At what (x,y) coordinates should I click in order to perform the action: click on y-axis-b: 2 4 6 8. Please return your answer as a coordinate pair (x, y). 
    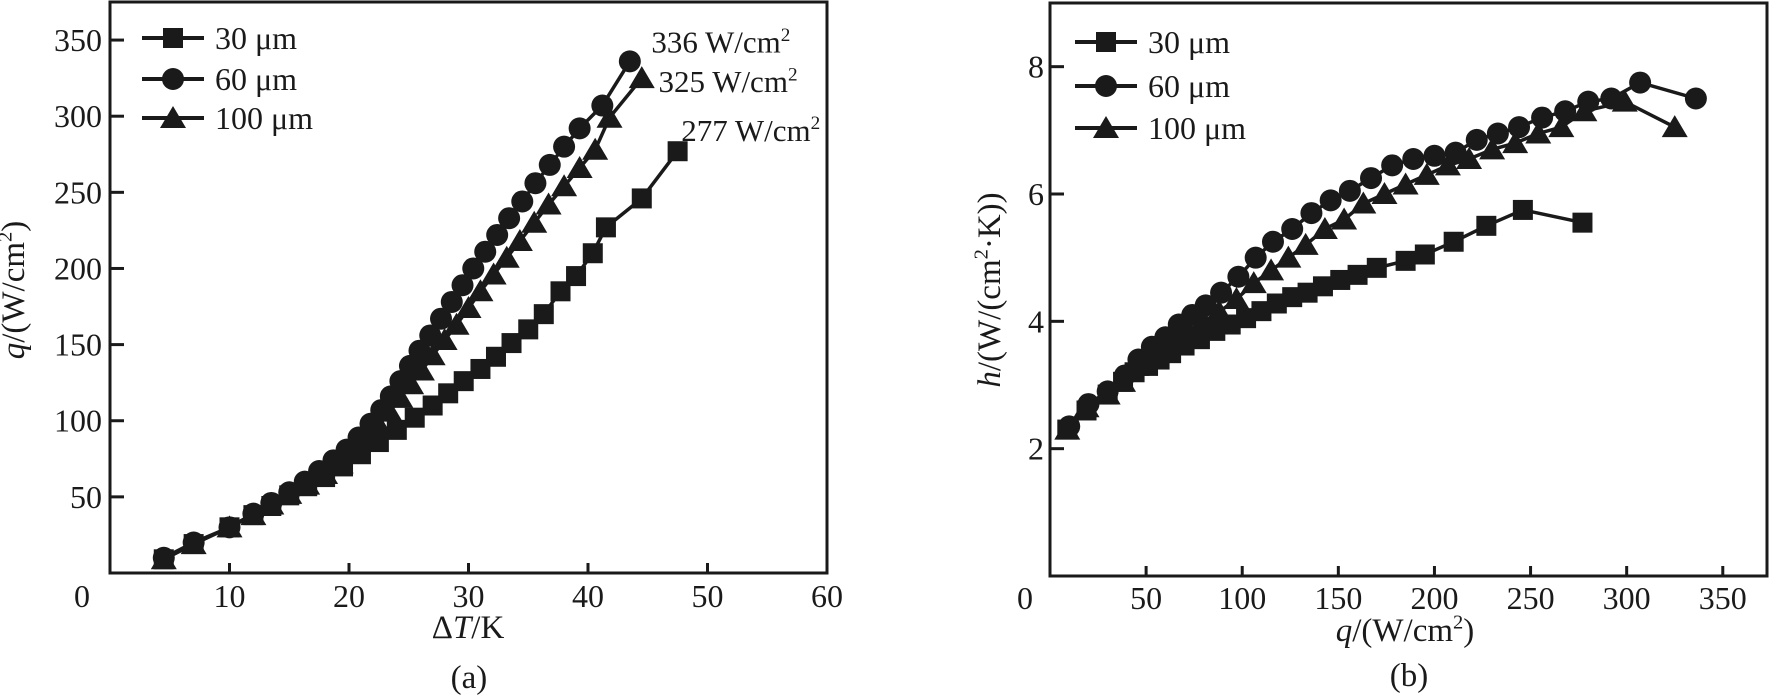
    Looking at the image, I should click on (1046, 258).